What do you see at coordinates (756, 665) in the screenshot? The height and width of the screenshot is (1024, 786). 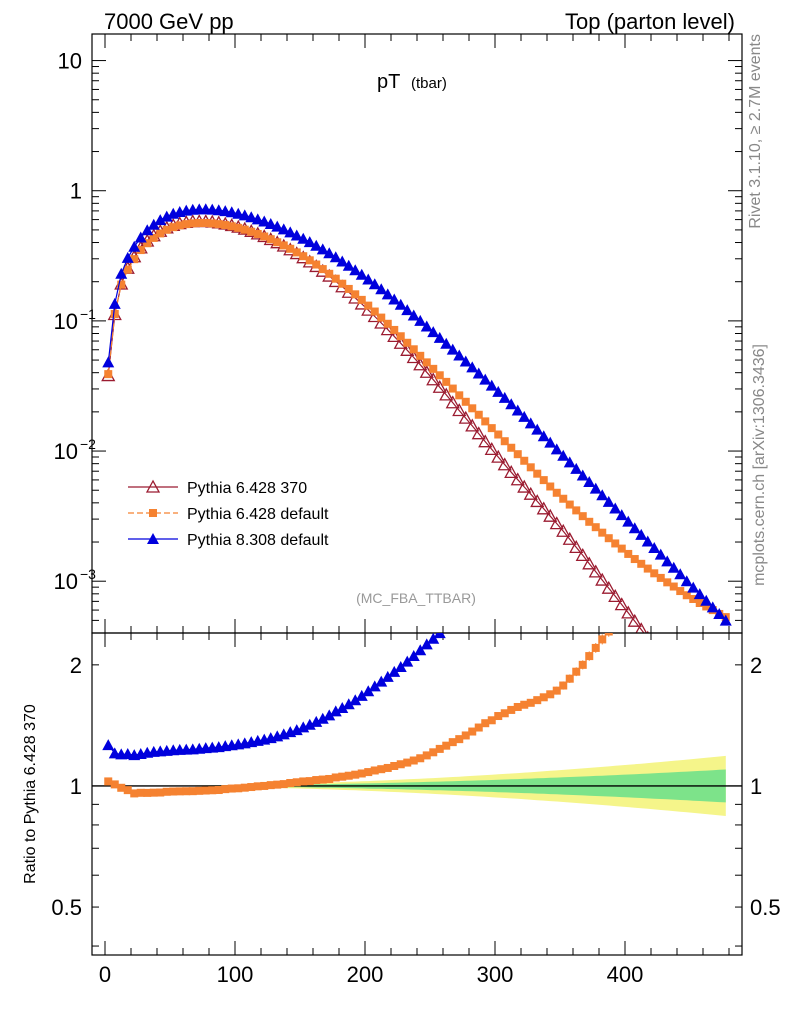 I see `ratio-ytick-label-right: 2` at bounding box center [756, 665].